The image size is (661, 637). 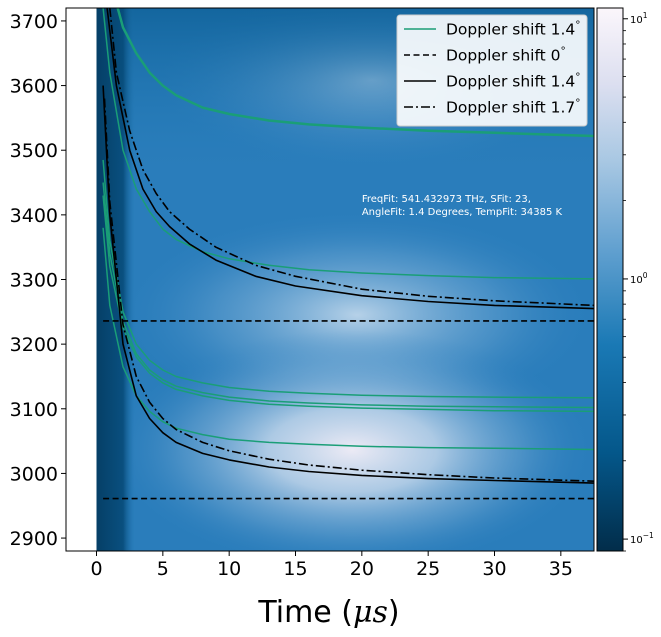 What do you see at coordinates (446, 199) in the screenshot?
I see `fit-annotation-line-1: FreqFit: 541.432973 THz, SFit: 23,` at bounding box center [446, 199].